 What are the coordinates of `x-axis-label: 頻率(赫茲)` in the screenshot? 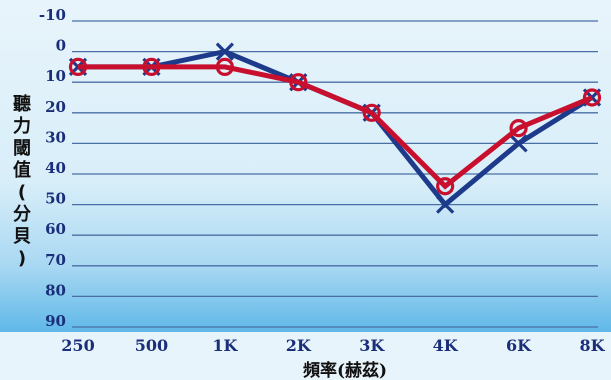 It's located at (344, 370).